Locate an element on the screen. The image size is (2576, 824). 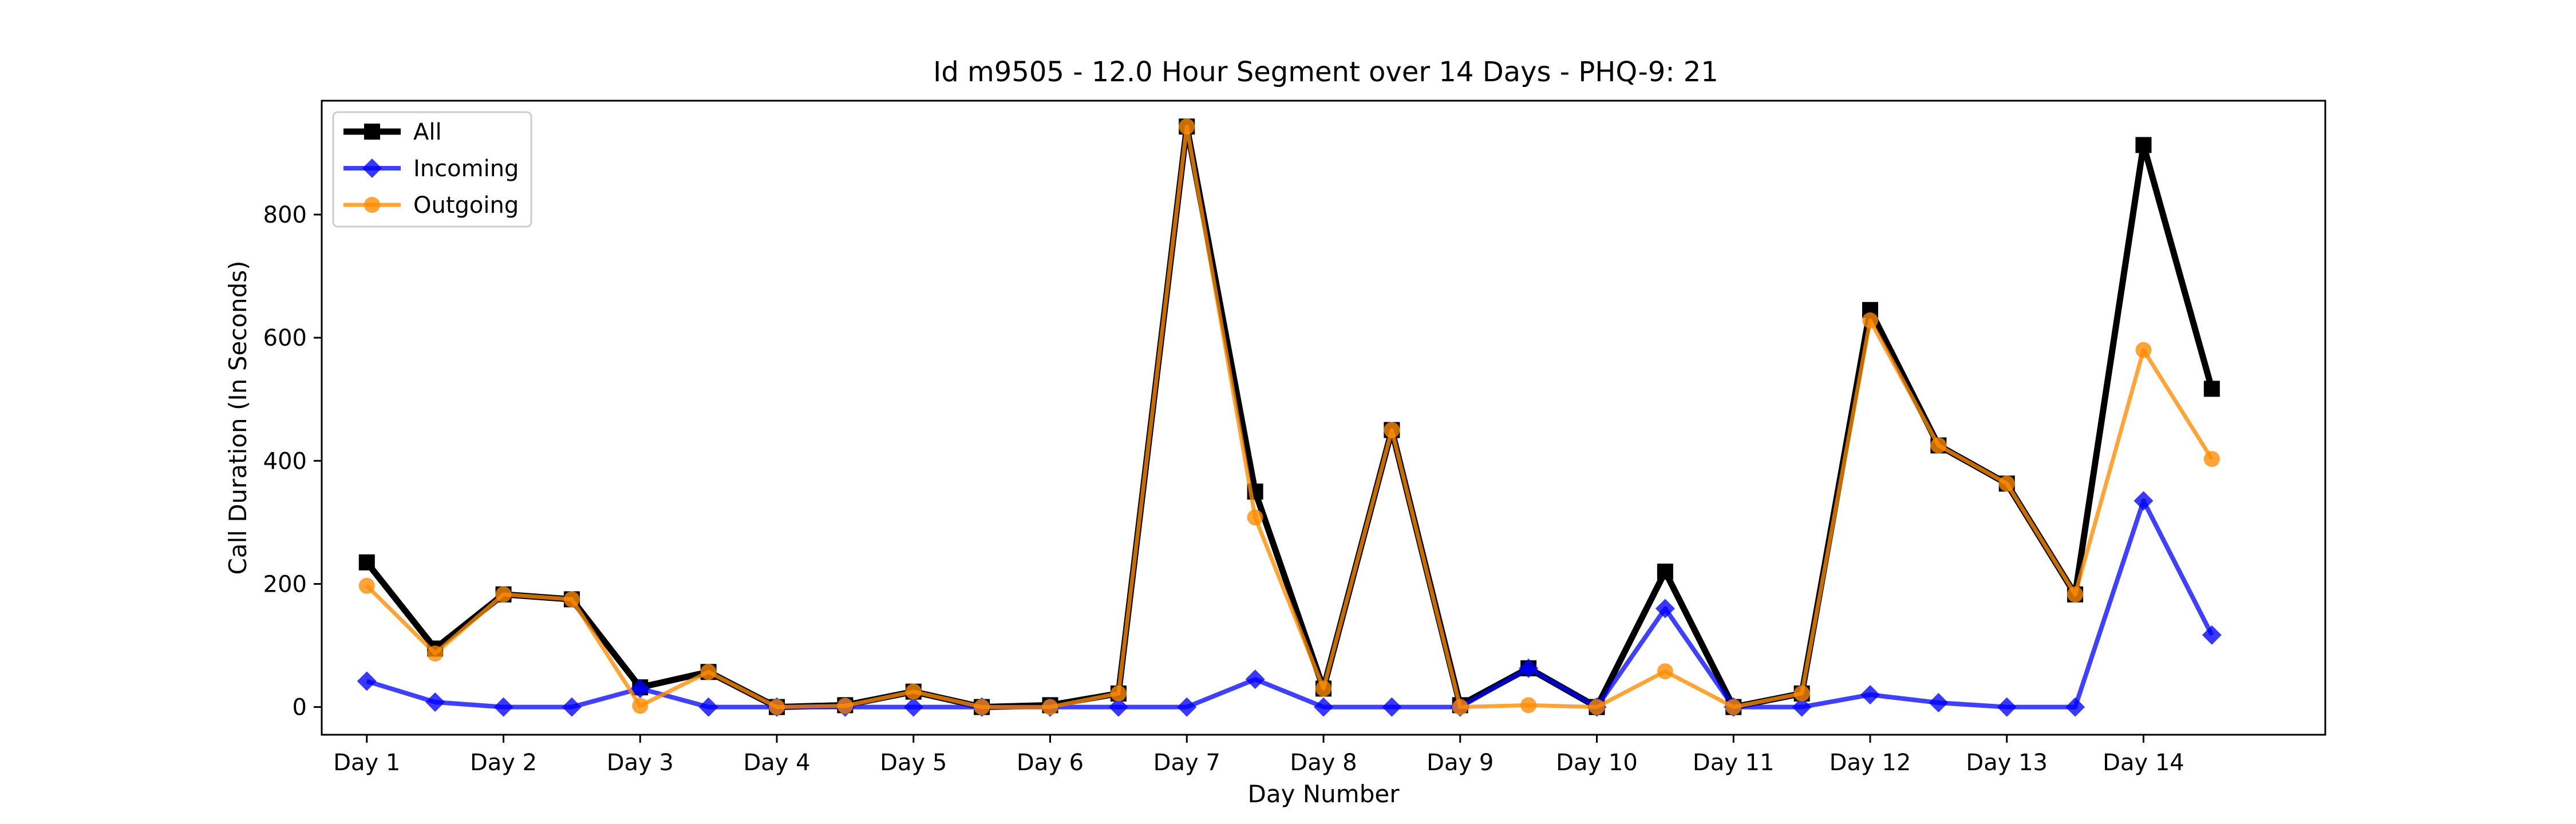
legend-label-outgoing: Outgoing is located at coordinates (466, 205).